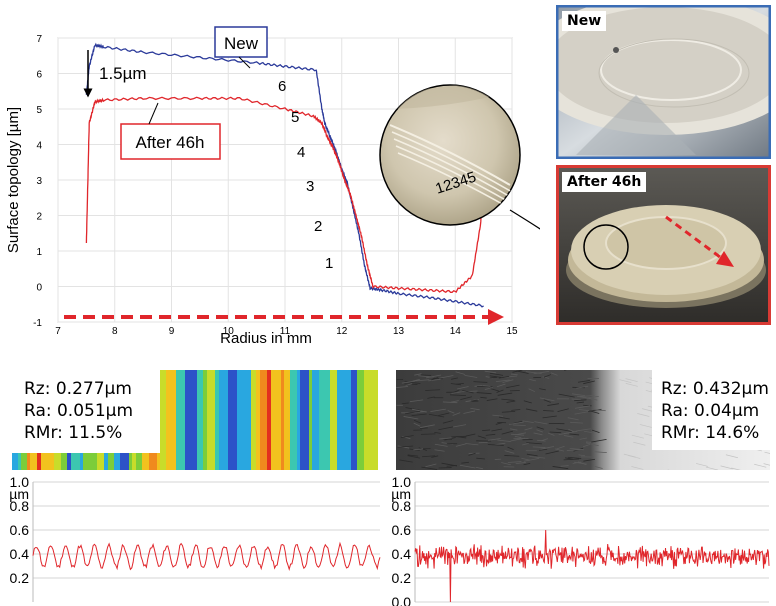 This screenshot has height=606, width=776. I want to click on after-legend-box, so click(170, 141).